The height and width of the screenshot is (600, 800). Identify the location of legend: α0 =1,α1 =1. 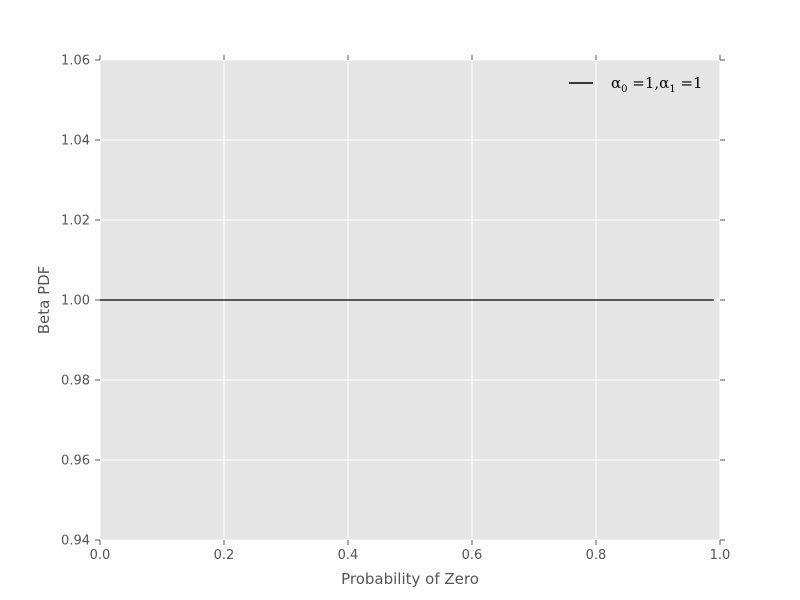
(636, 84).